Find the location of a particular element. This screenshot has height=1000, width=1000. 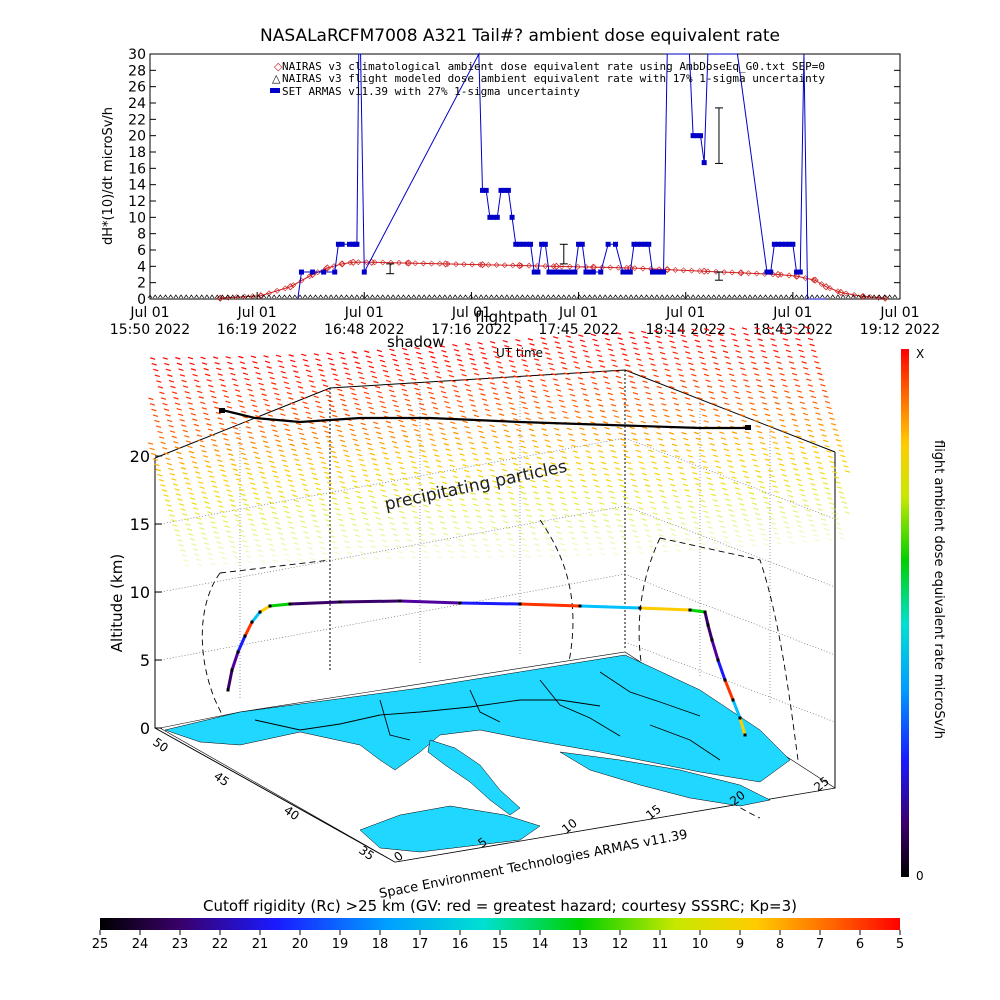

latitude-tick-label: 50 is located at coordinates (160, 745).